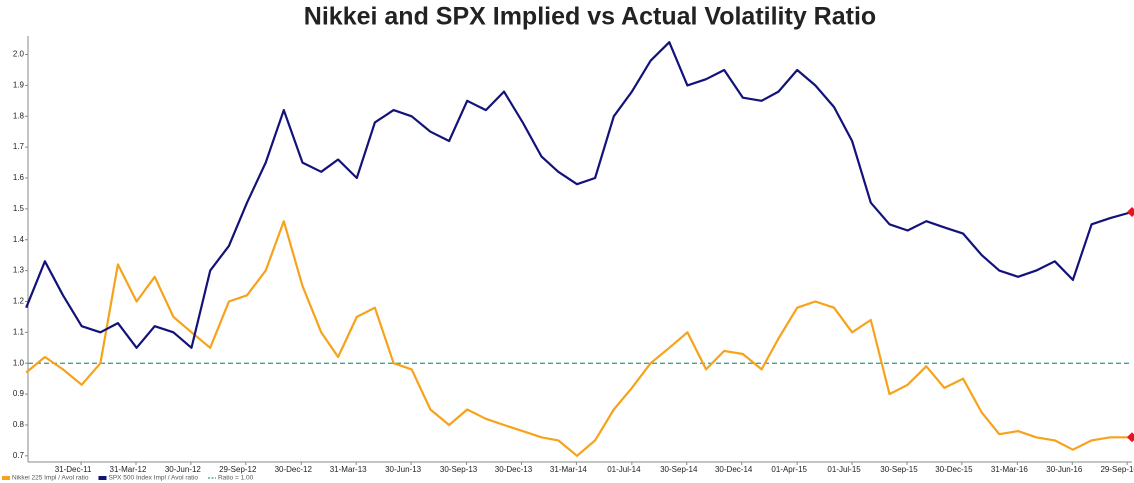  Describe the element at coordinates (19, 455) in the screenshot. I see `y-tick-label: 0.7` at that location.